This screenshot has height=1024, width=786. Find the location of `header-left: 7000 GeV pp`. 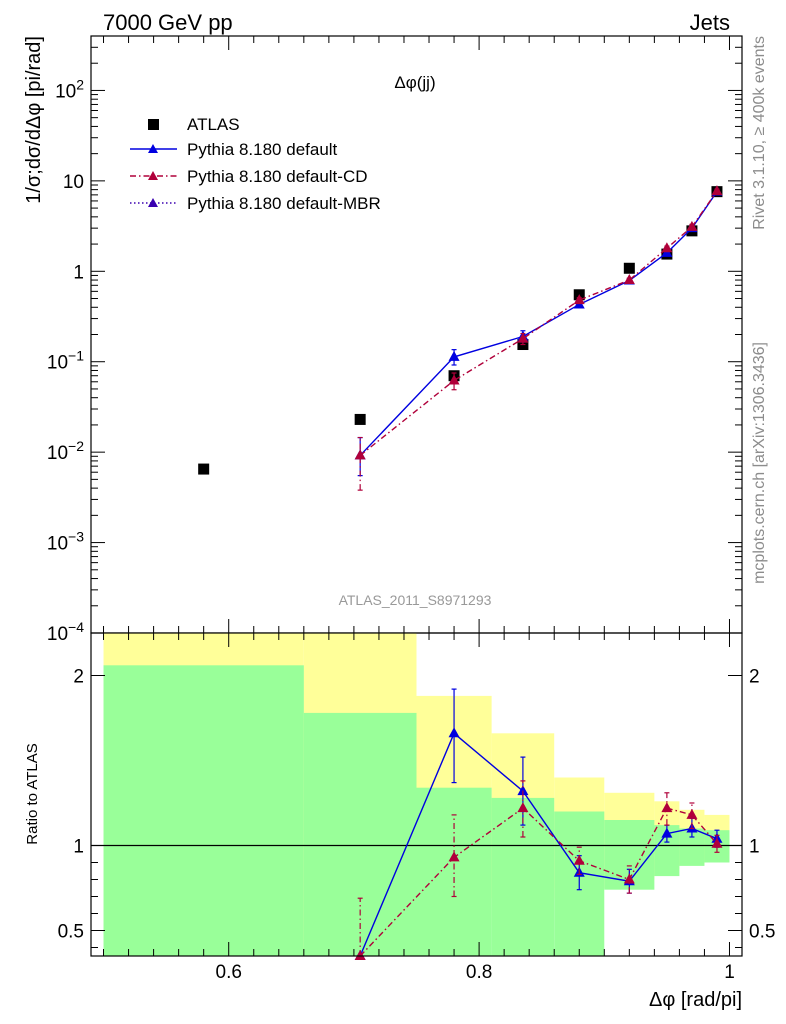

header-left: 7000 GeV pp is located at coordinates (168, 22).